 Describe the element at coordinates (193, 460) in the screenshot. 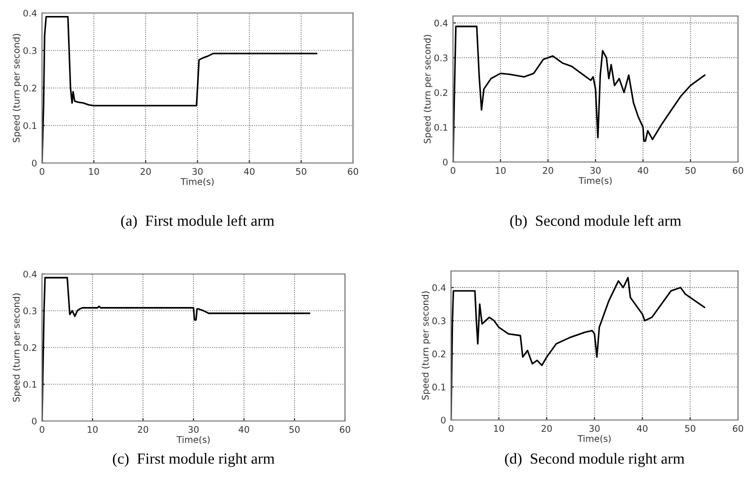

I see `text: (c) First module right arm` at that location.